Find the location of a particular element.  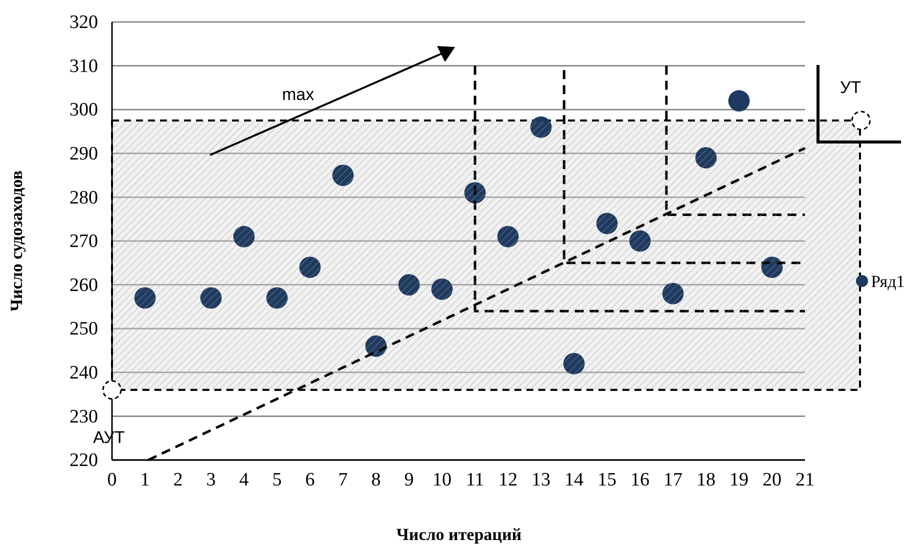

x-tick-label: 10 is located at coordinates (442, 479).